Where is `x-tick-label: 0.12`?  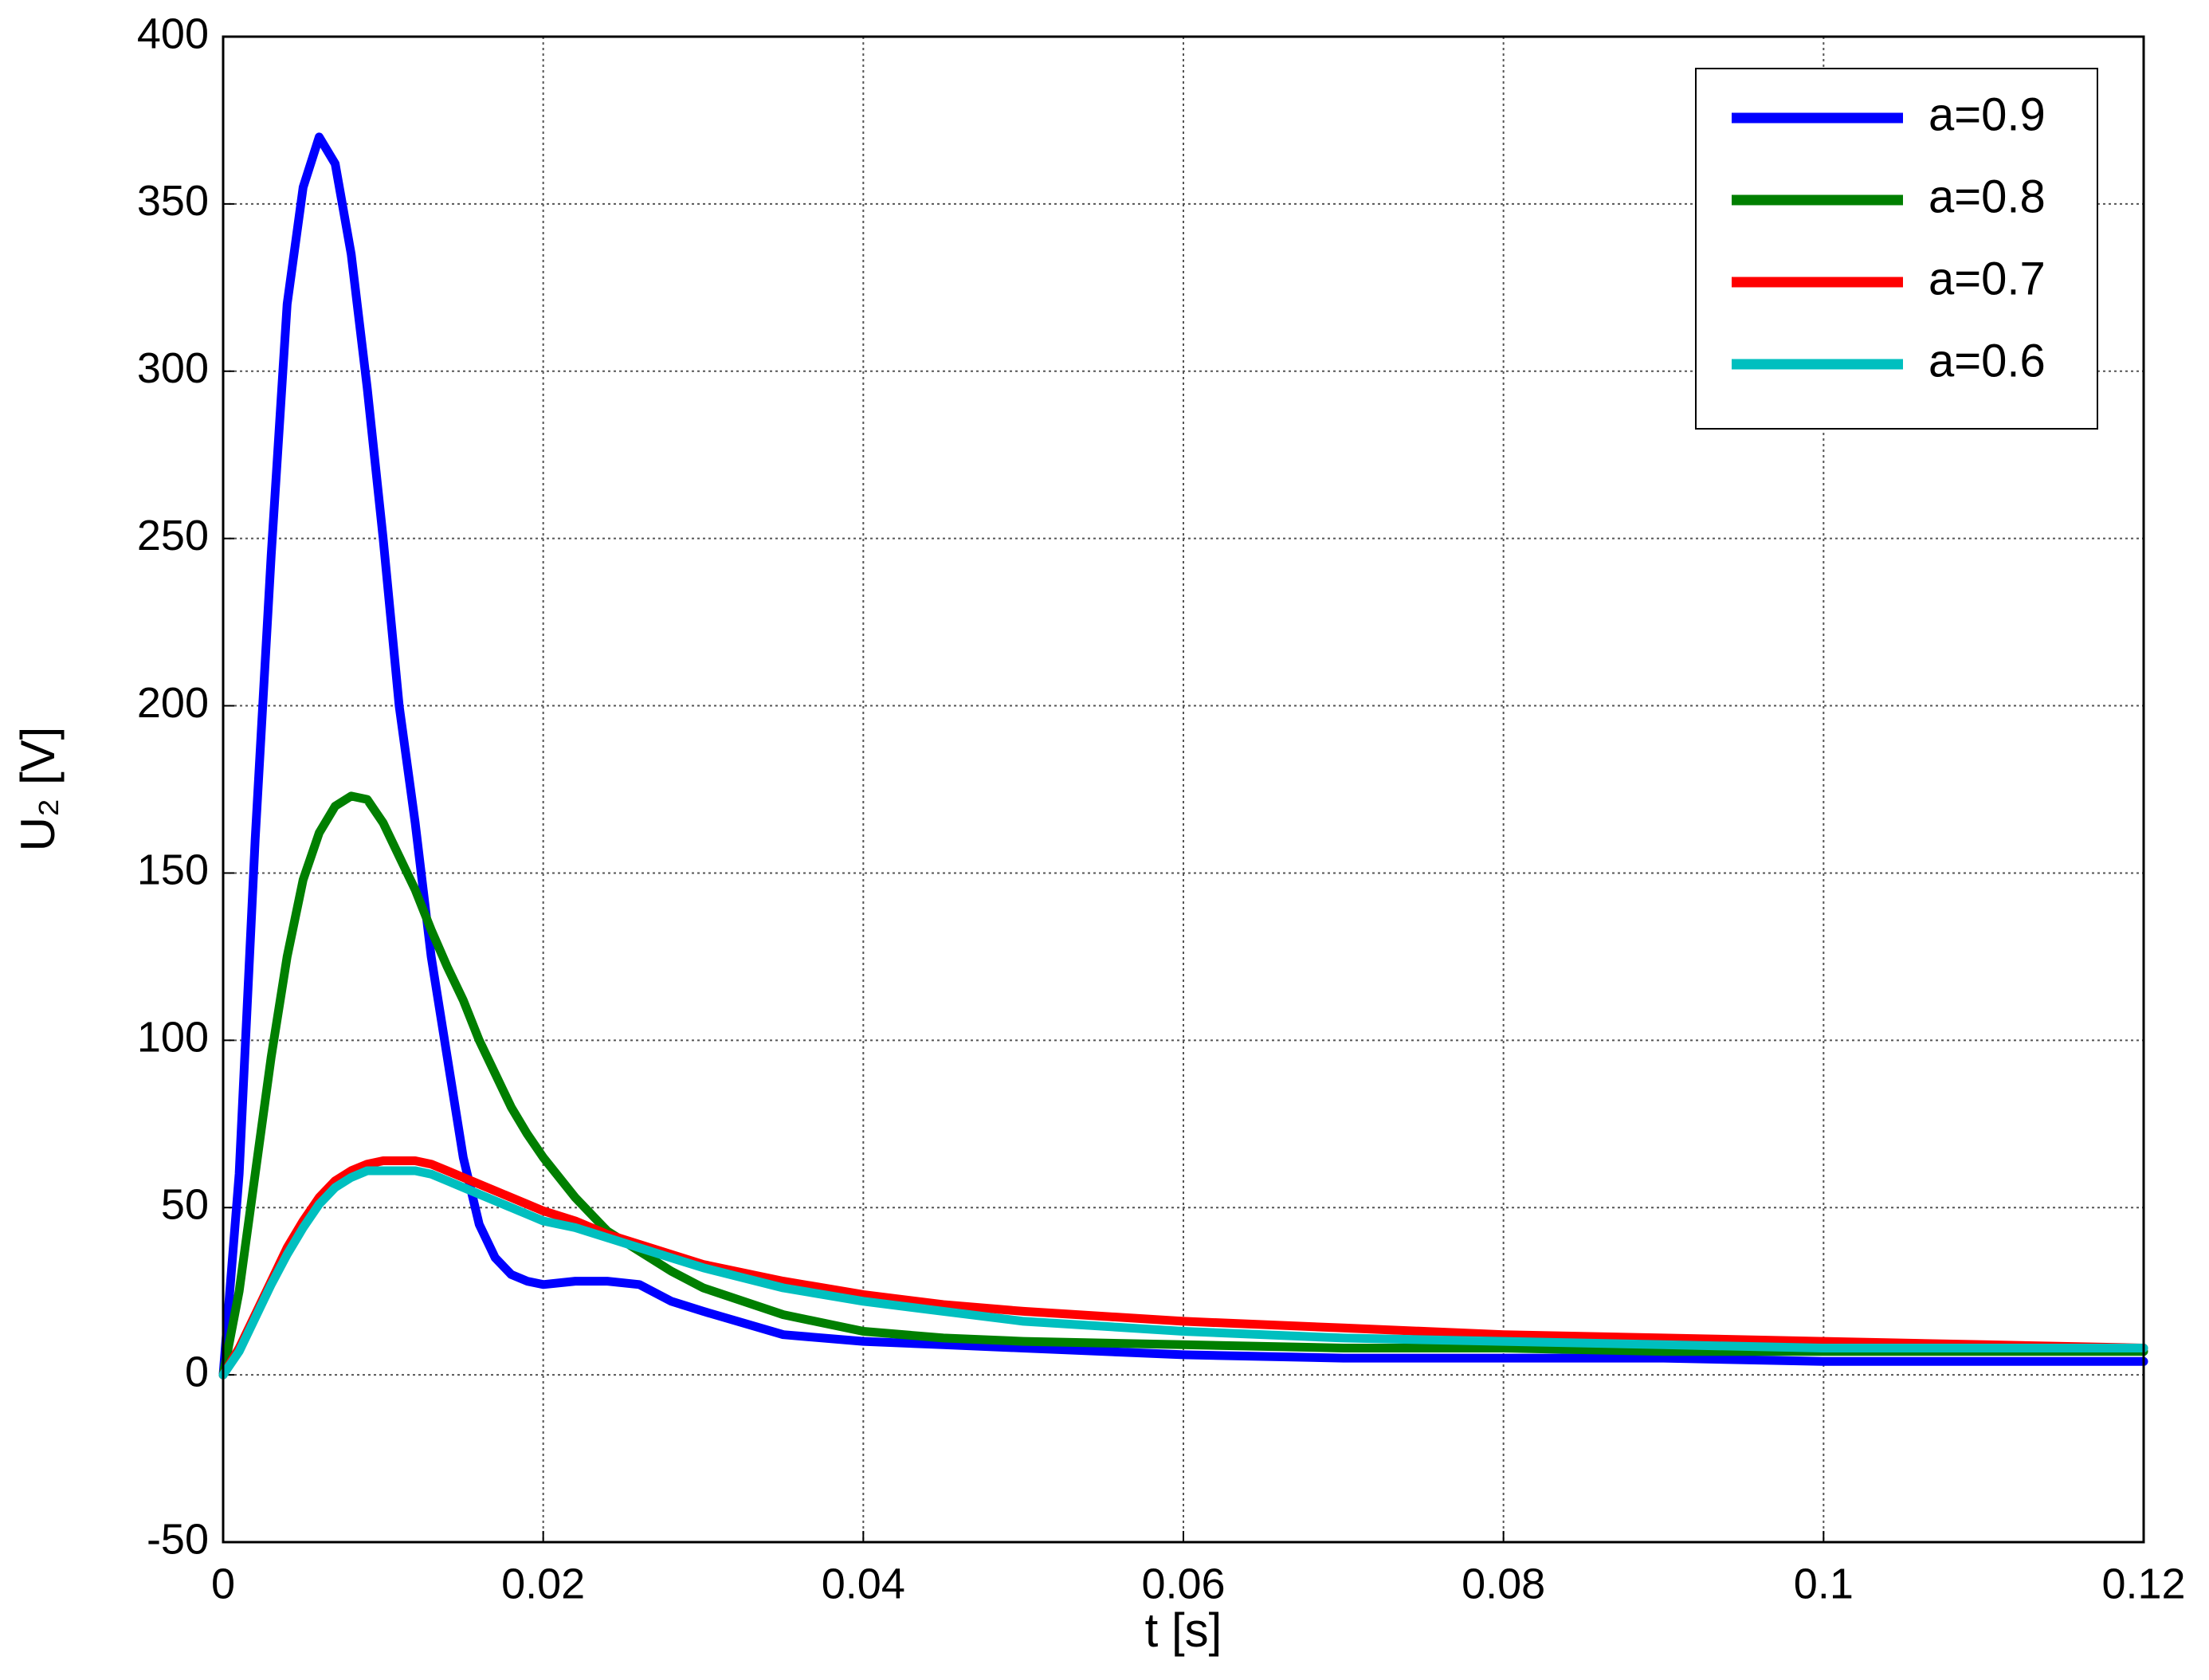 x-tick-label: 0.12 is located at coordinates (2143, 1583).